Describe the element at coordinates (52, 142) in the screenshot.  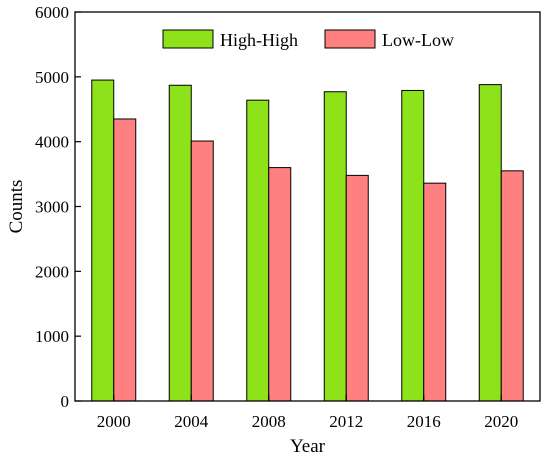
I see `y-tick-label: 4000` at that location.